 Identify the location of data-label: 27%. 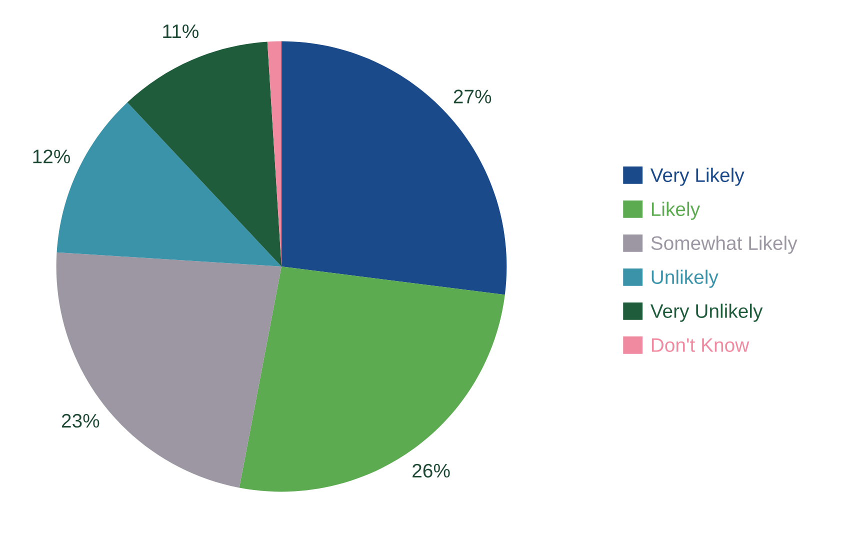
(473, 97).